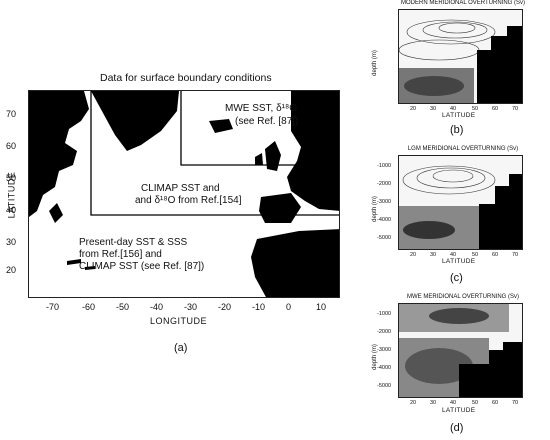 Image resolution: width=550 pixels, height=440 pixels. Describe the element at coordinates (191, 307) in the screenshot. I see `lon-tick: -30` at that location.